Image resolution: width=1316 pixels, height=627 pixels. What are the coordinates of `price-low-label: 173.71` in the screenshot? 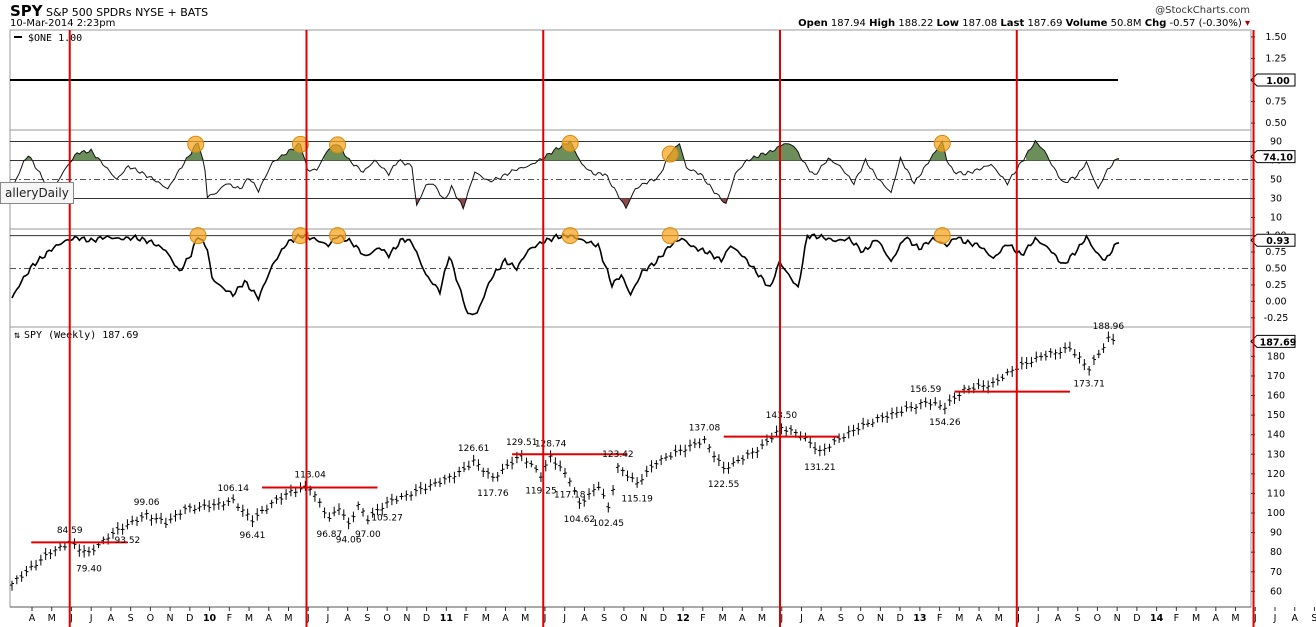 It's located at (1089, 385).